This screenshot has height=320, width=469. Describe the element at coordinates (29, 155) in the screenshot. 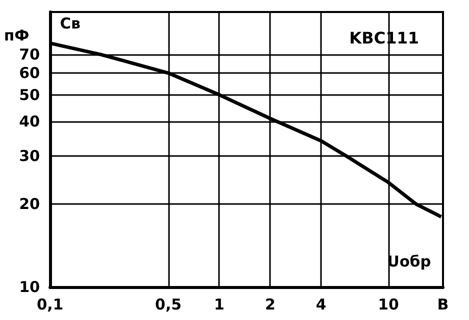

I see `y-tick-label: 30` at that location.